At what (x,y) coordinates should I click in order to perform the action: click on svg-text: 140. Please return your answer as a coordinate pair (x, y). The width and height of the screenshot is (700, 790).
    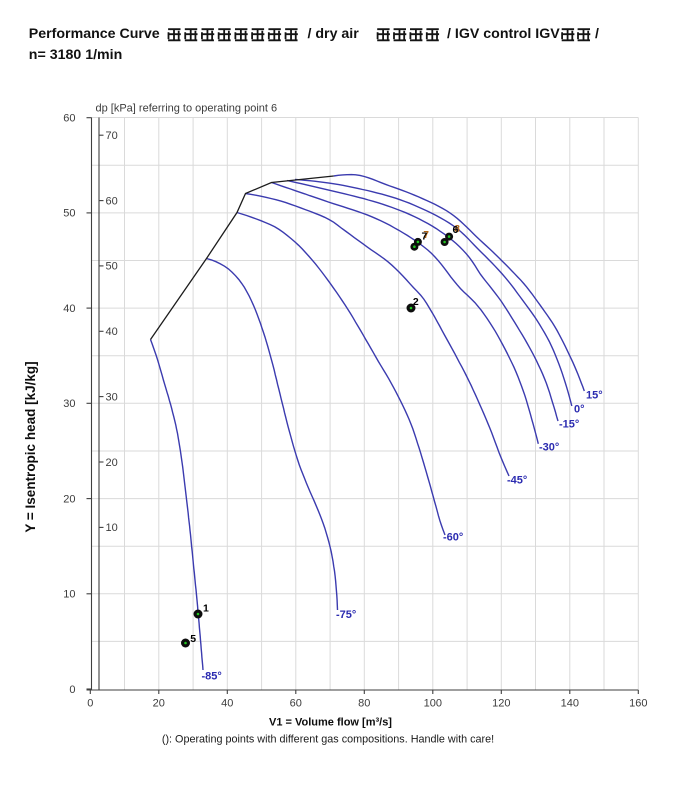
    Looking at the image, I should click on (570, 703).